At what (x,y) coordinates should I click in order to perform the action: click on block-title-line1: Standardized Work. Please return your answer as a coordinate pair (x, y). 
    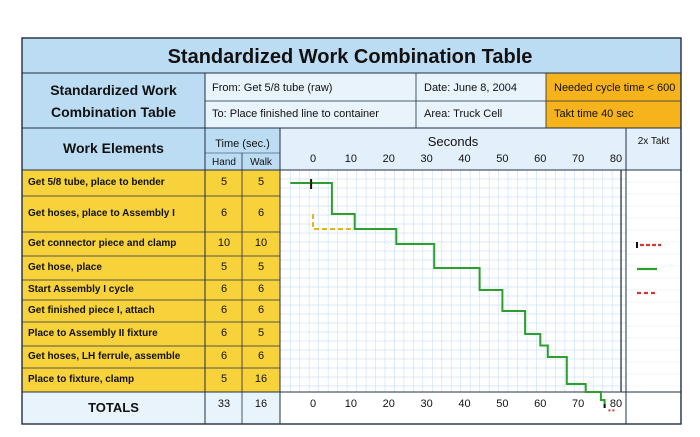
    Looking at the image, I should click on (113, 90).